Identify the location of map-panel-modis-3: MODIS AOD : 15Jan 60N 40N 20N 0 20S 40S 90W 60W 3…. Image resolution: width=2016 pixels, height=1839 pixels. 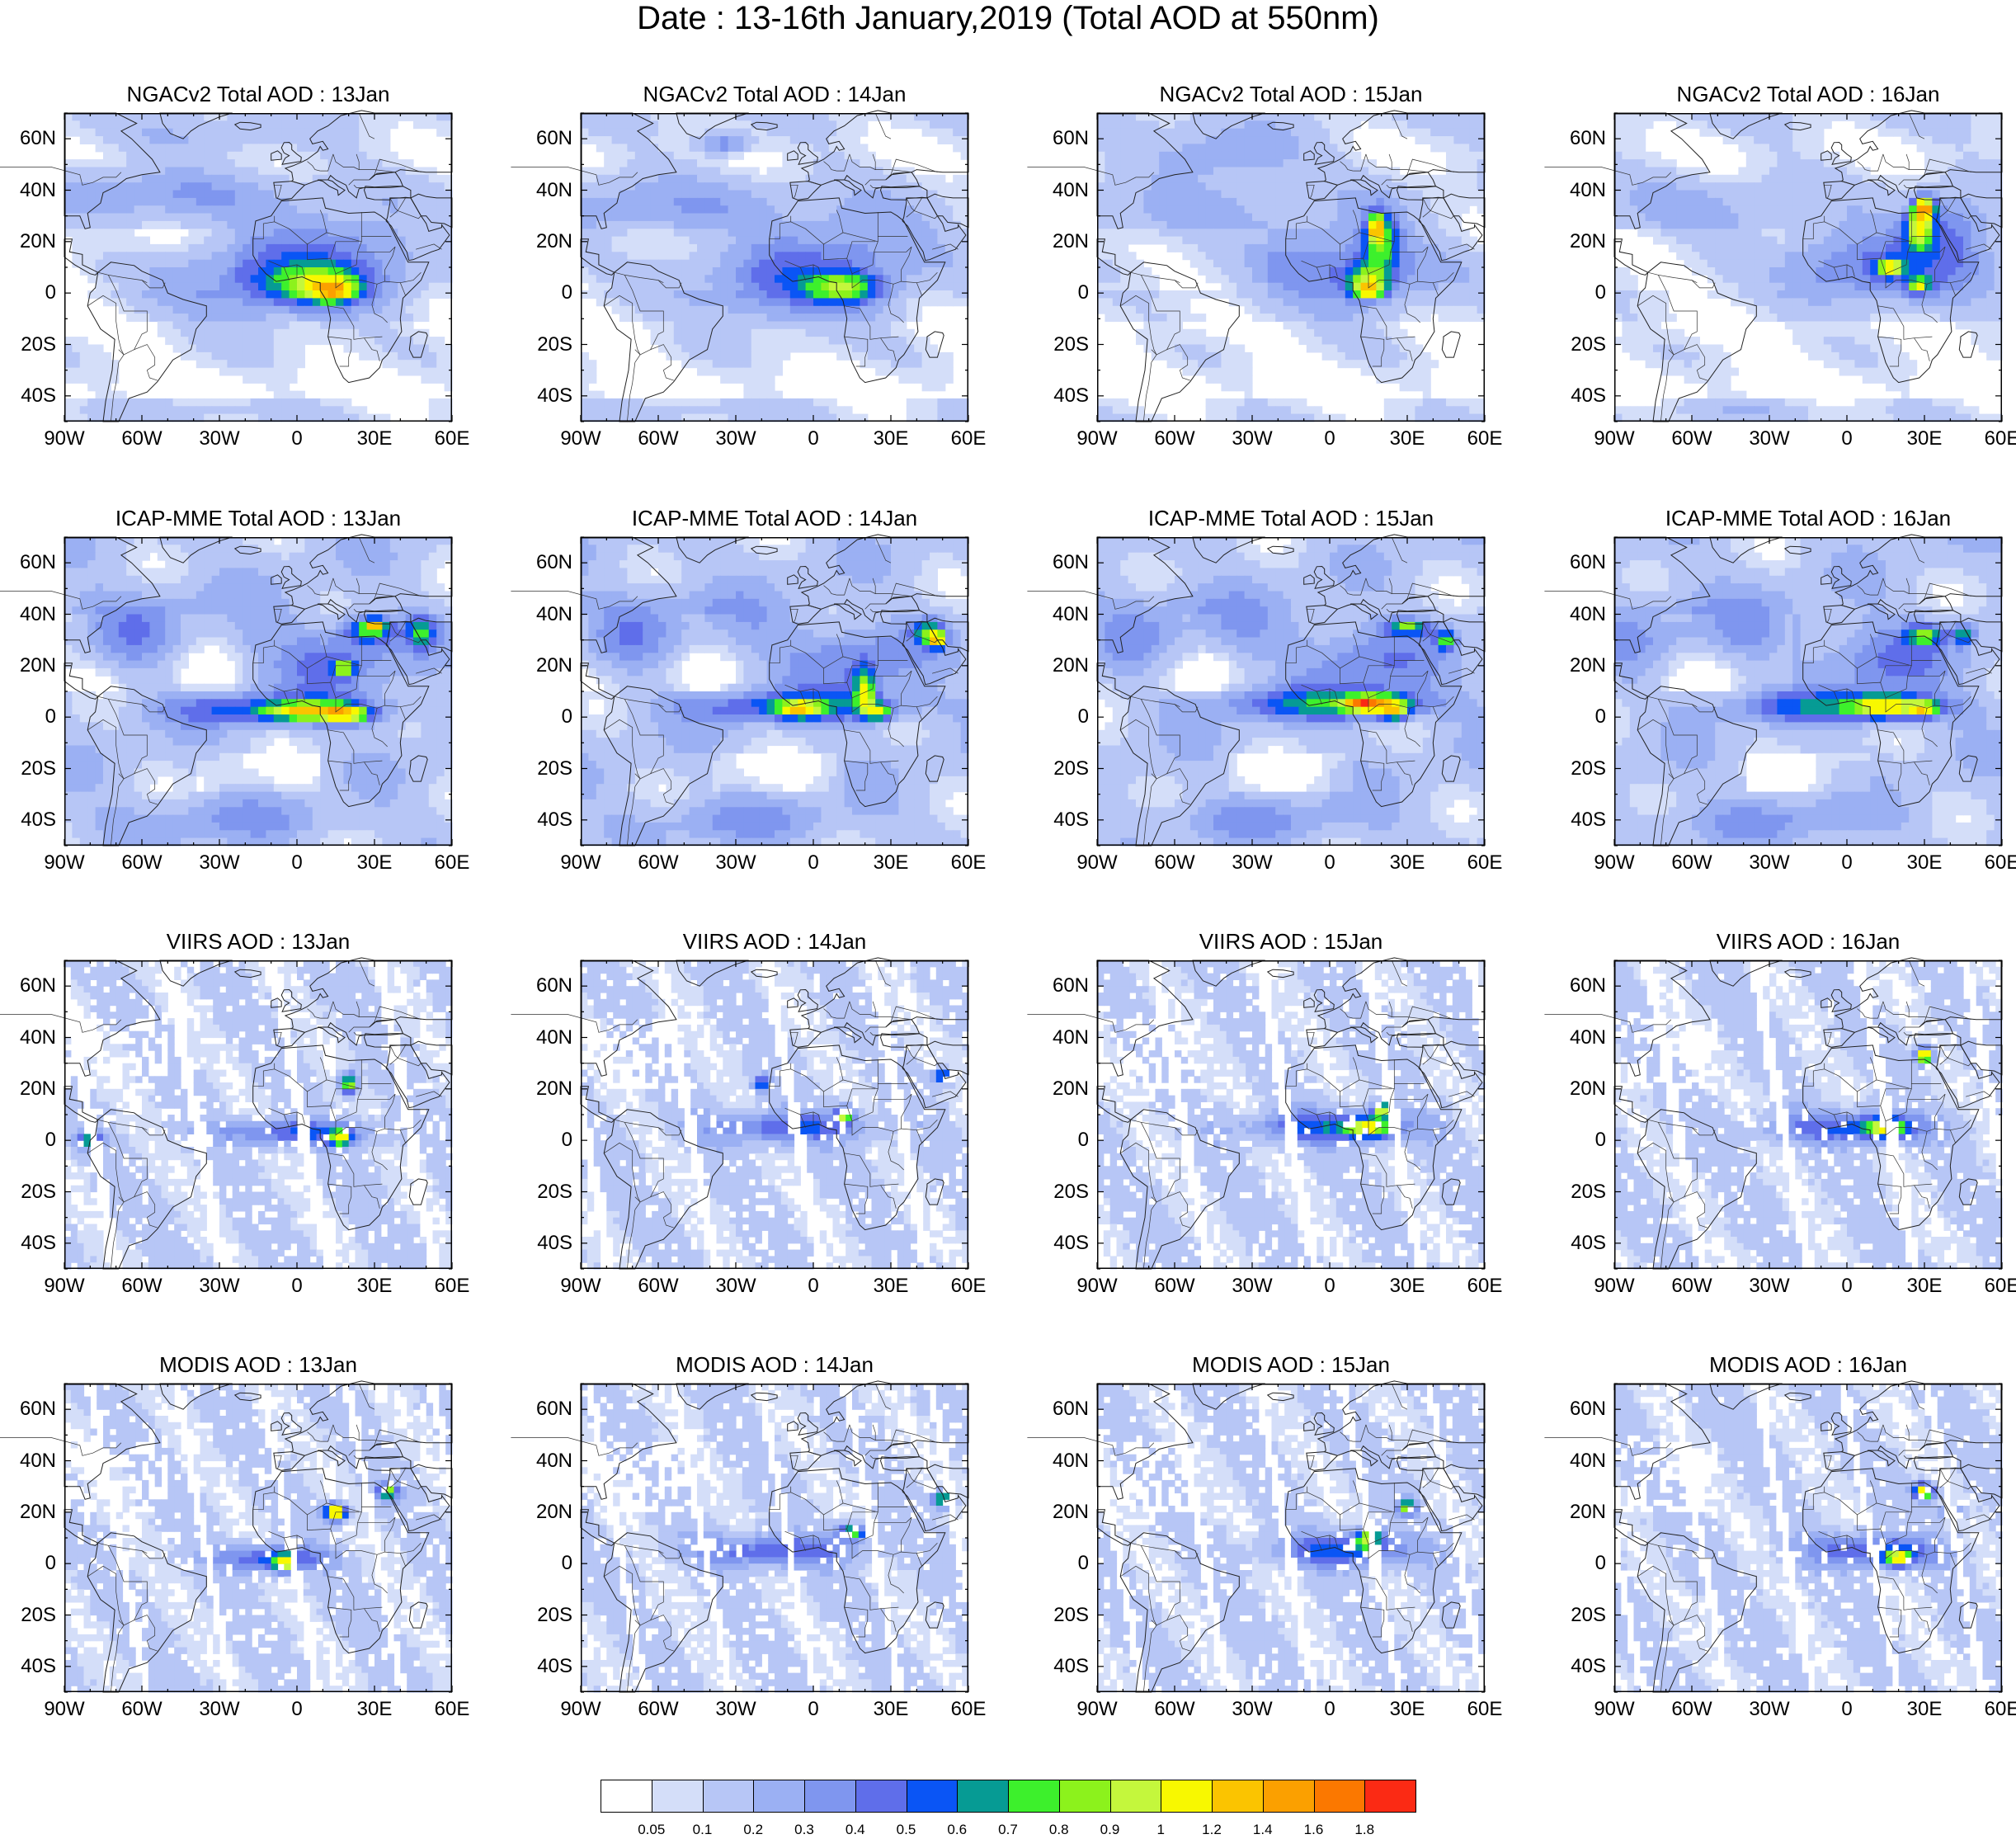
(1264, 1536).